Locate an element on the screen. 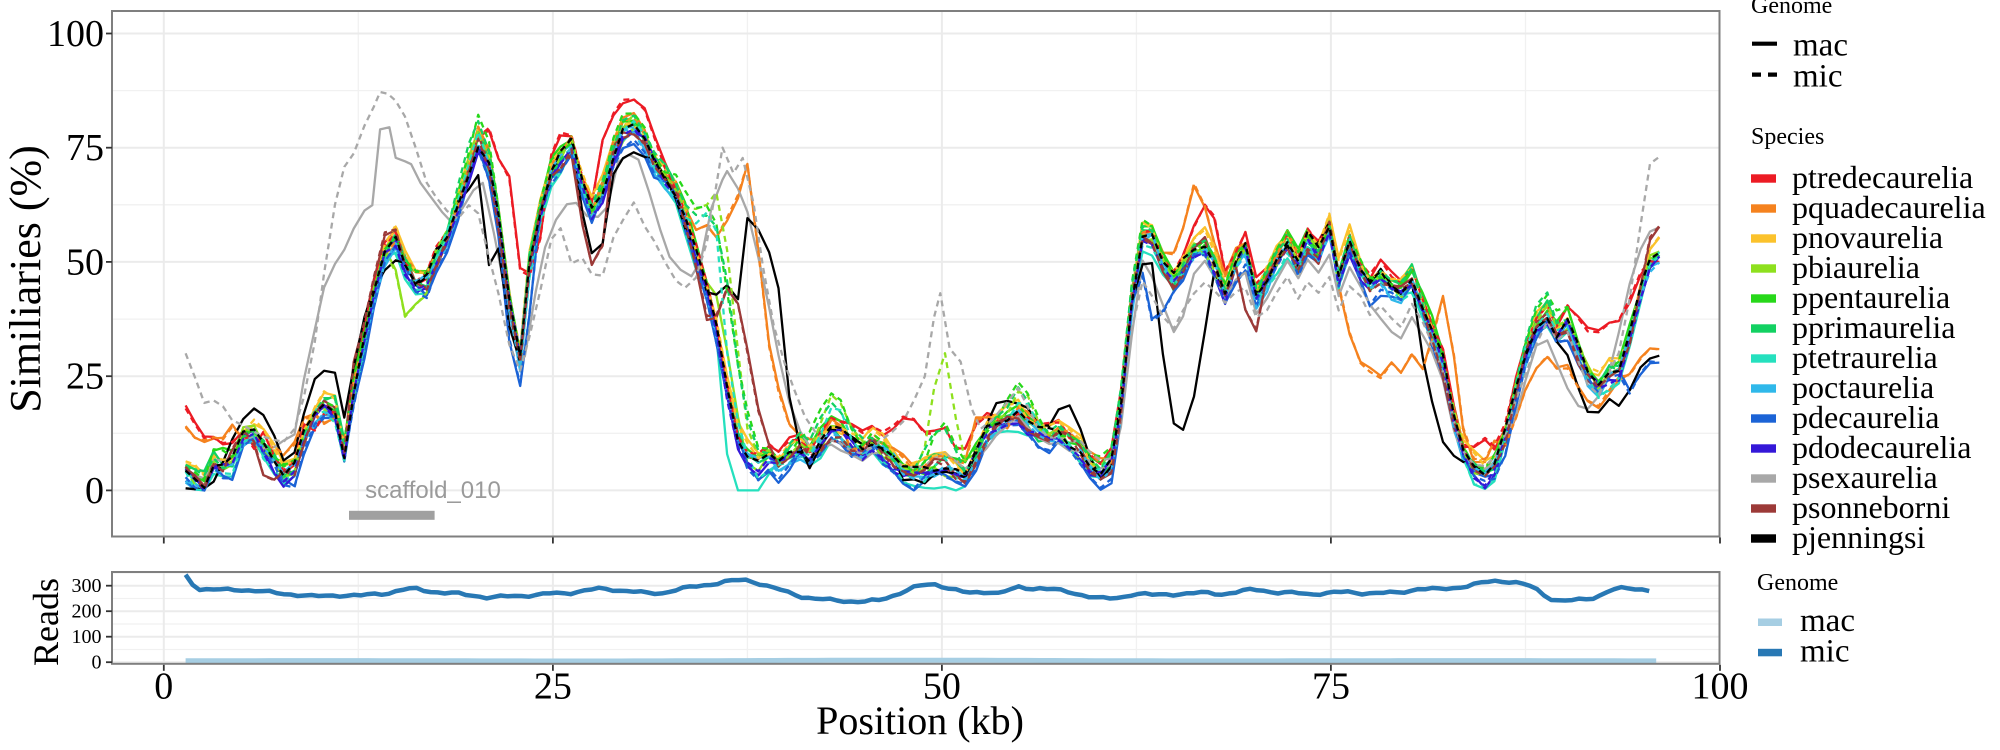  svg-text: ptetraurelia is located at coordinates (1865, 357).